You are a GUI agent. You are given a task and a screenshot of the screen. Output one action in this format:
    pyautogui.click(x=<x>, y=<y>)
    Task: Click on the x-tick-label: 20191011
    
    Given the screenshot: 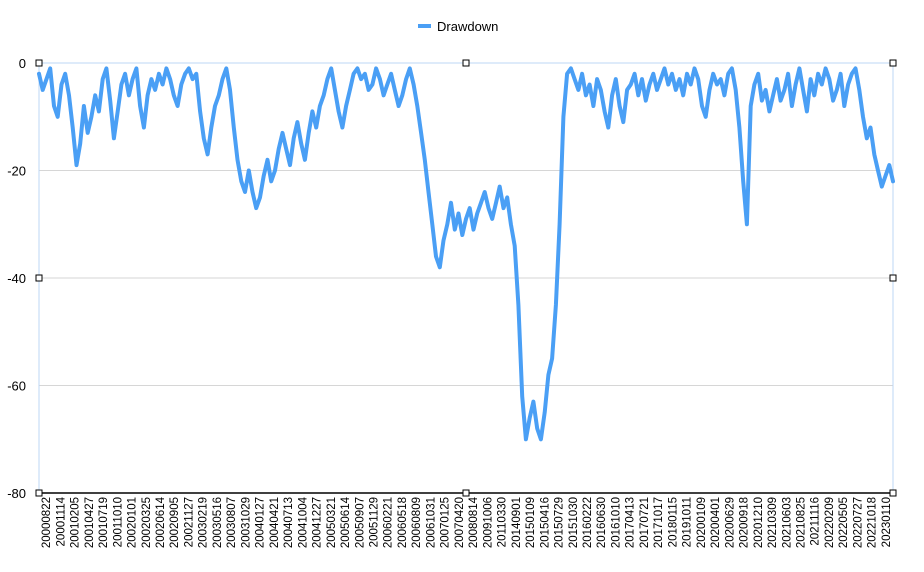 What is the action you would take?
    pyautogui.click(x=688, y=522)
    